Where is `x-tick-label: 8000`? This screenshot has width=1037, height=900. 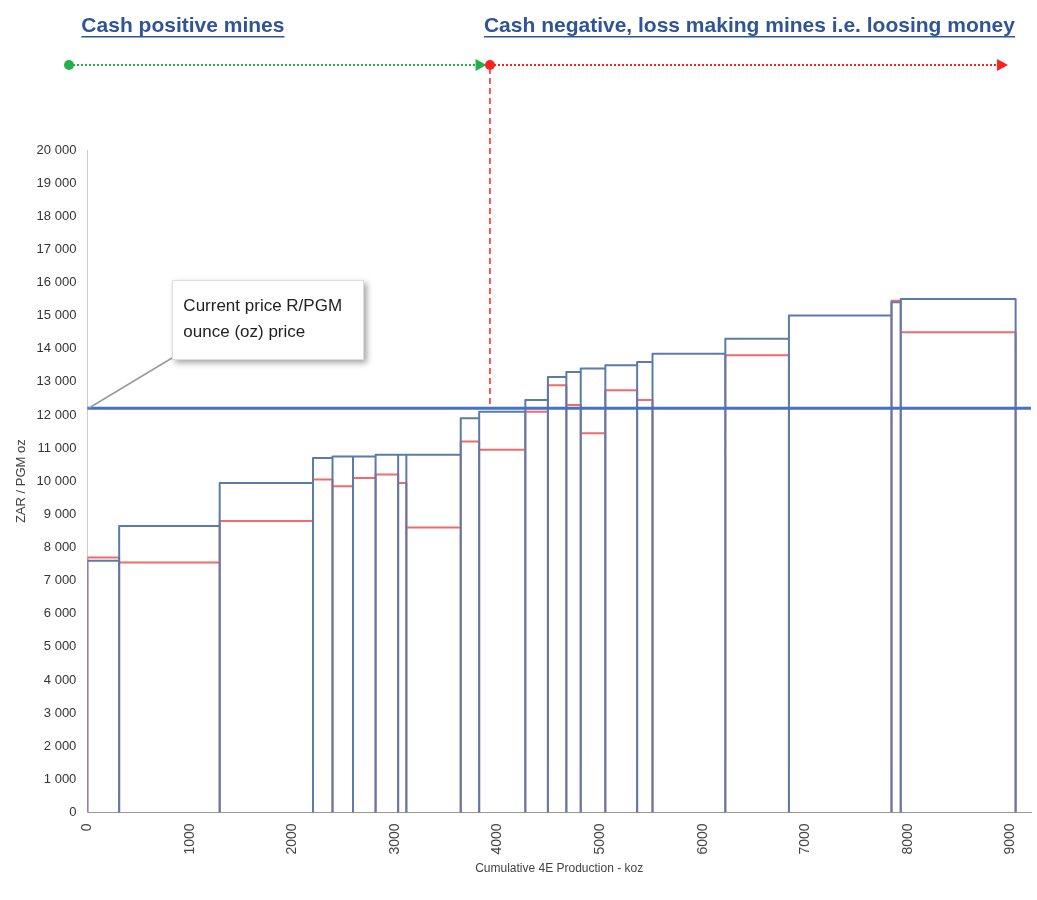
x-tick-label: 8000 is located at coordinates (906, 839).